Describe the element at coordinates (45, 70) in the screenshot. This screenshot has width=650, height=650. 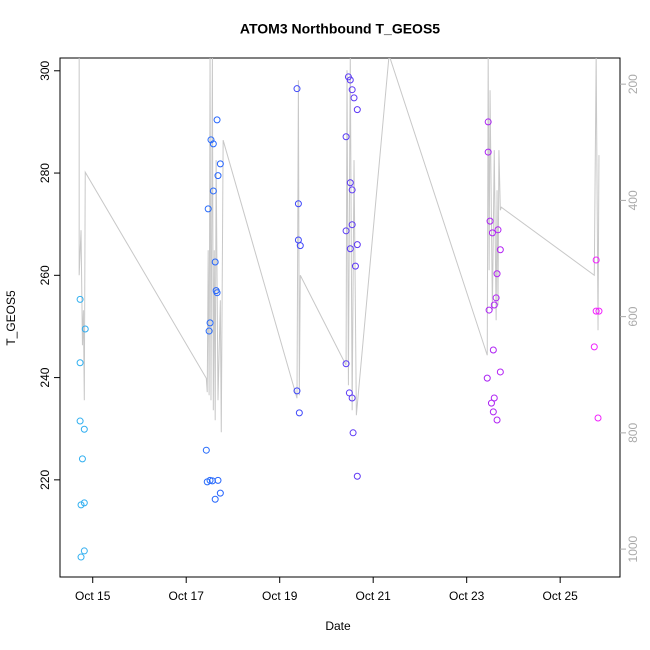
I see `y-tick-label: 300` at that location.